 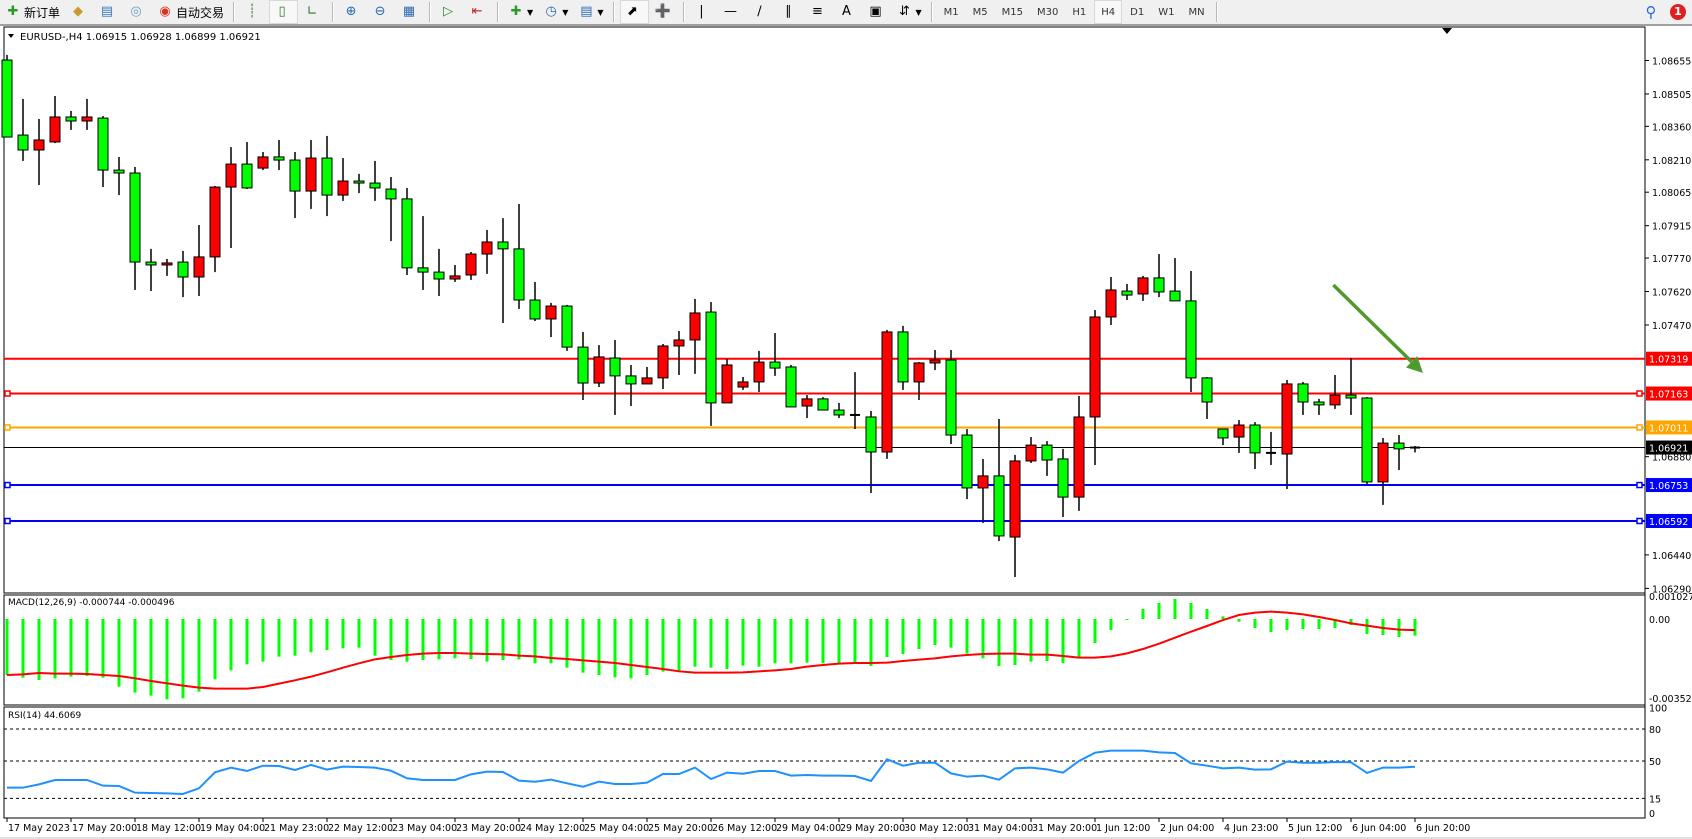 I want to click on tile-windows-button: ▦, so click(x=410, y=12).